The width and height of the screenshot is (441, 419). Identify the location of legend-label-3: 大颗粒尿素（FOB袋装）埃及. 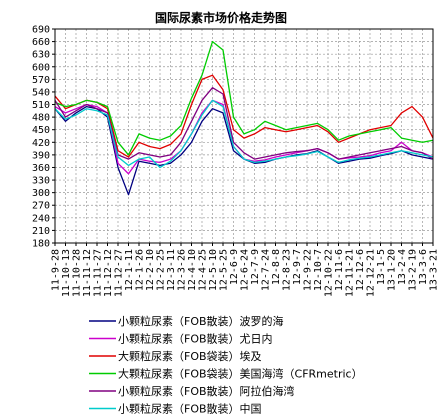
(190, 356).